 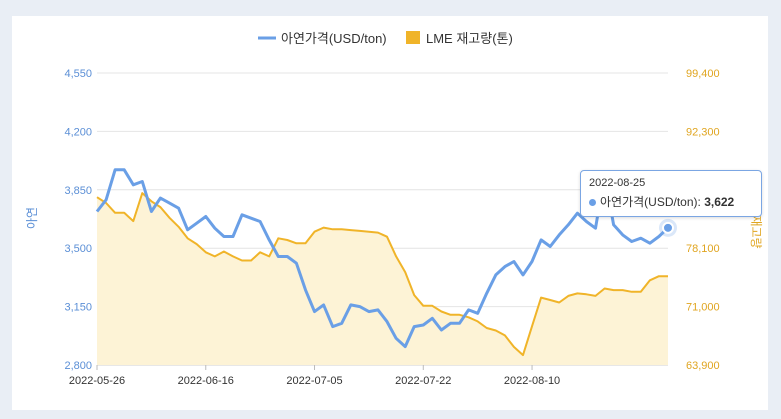 I want to click on y-left-tick-label: 3,150, so click(x=78, y=308).